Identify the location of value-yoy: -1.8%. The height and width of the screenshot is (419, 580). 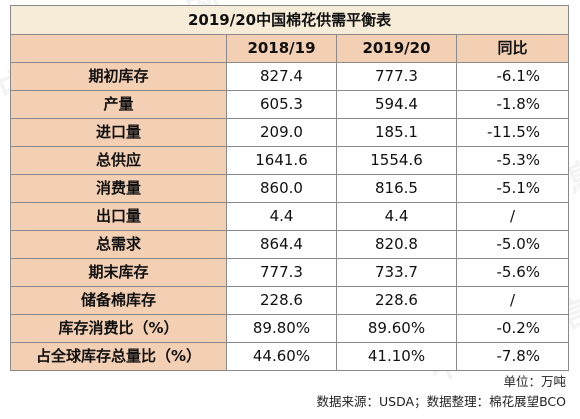
(512, 104).